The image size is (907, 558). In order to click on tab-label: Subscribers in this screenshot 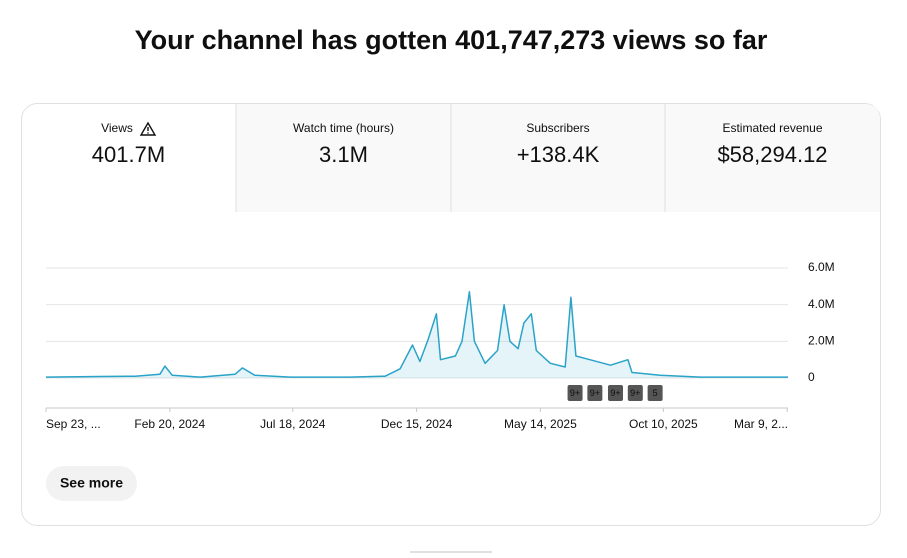, I will do `click(557, 128)`.